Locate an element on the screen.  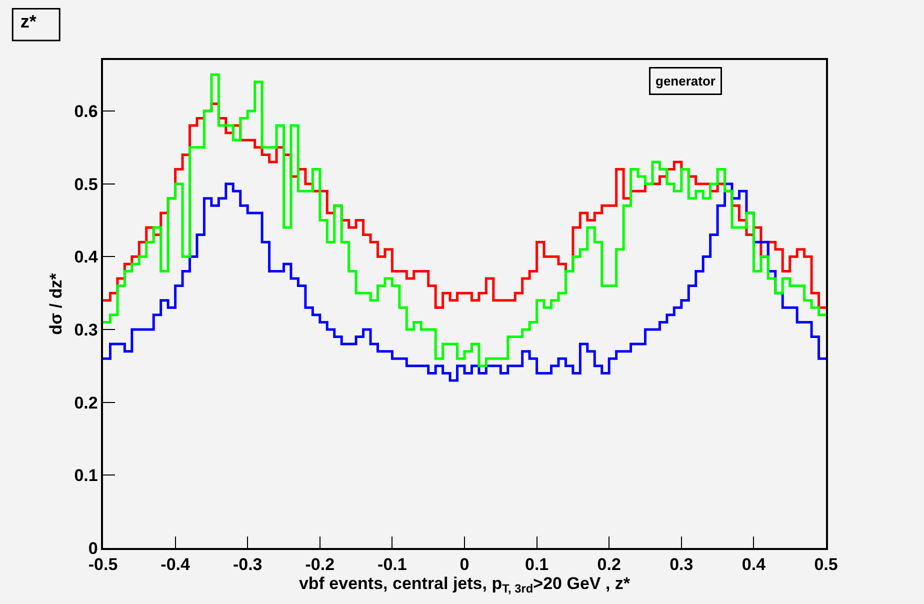
x-tick-label: 0 is located at coordinates (465, 564).